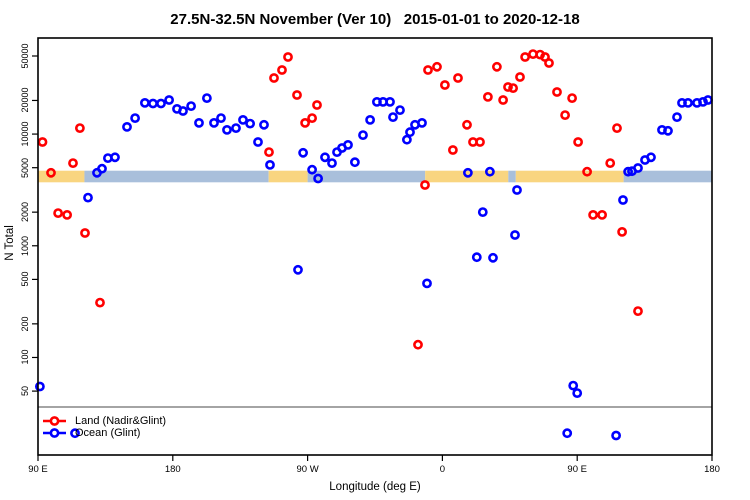  What do you see at coordinates (25, 324) in the screenshot?
I see `y-tick-label: 200` at bounding box center [25, 324].